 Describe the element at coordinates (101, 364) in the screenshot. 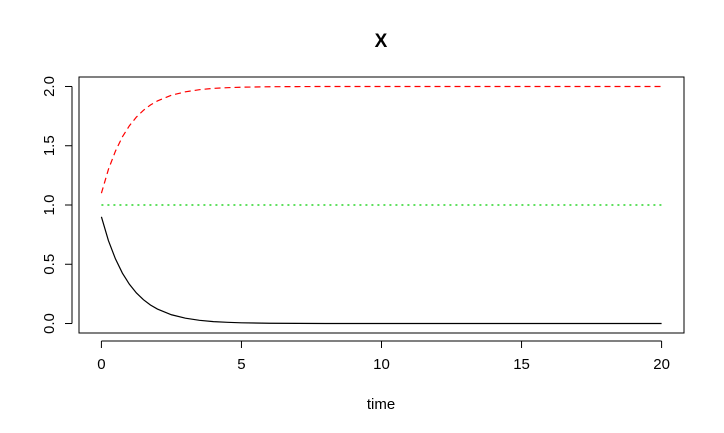

I see `x-tick-label: 0` at that location.